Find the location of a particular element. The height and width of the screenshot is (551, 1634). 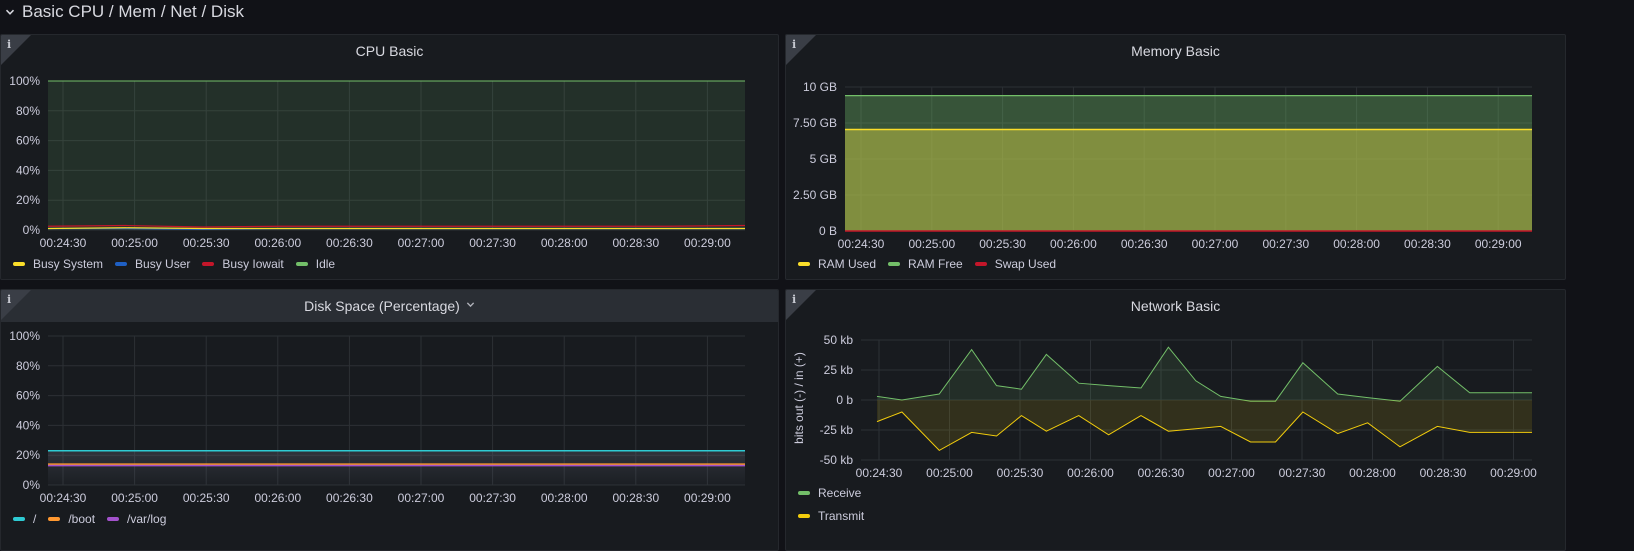

legend-item-idle: Idle is located at coordinates (315, 264).